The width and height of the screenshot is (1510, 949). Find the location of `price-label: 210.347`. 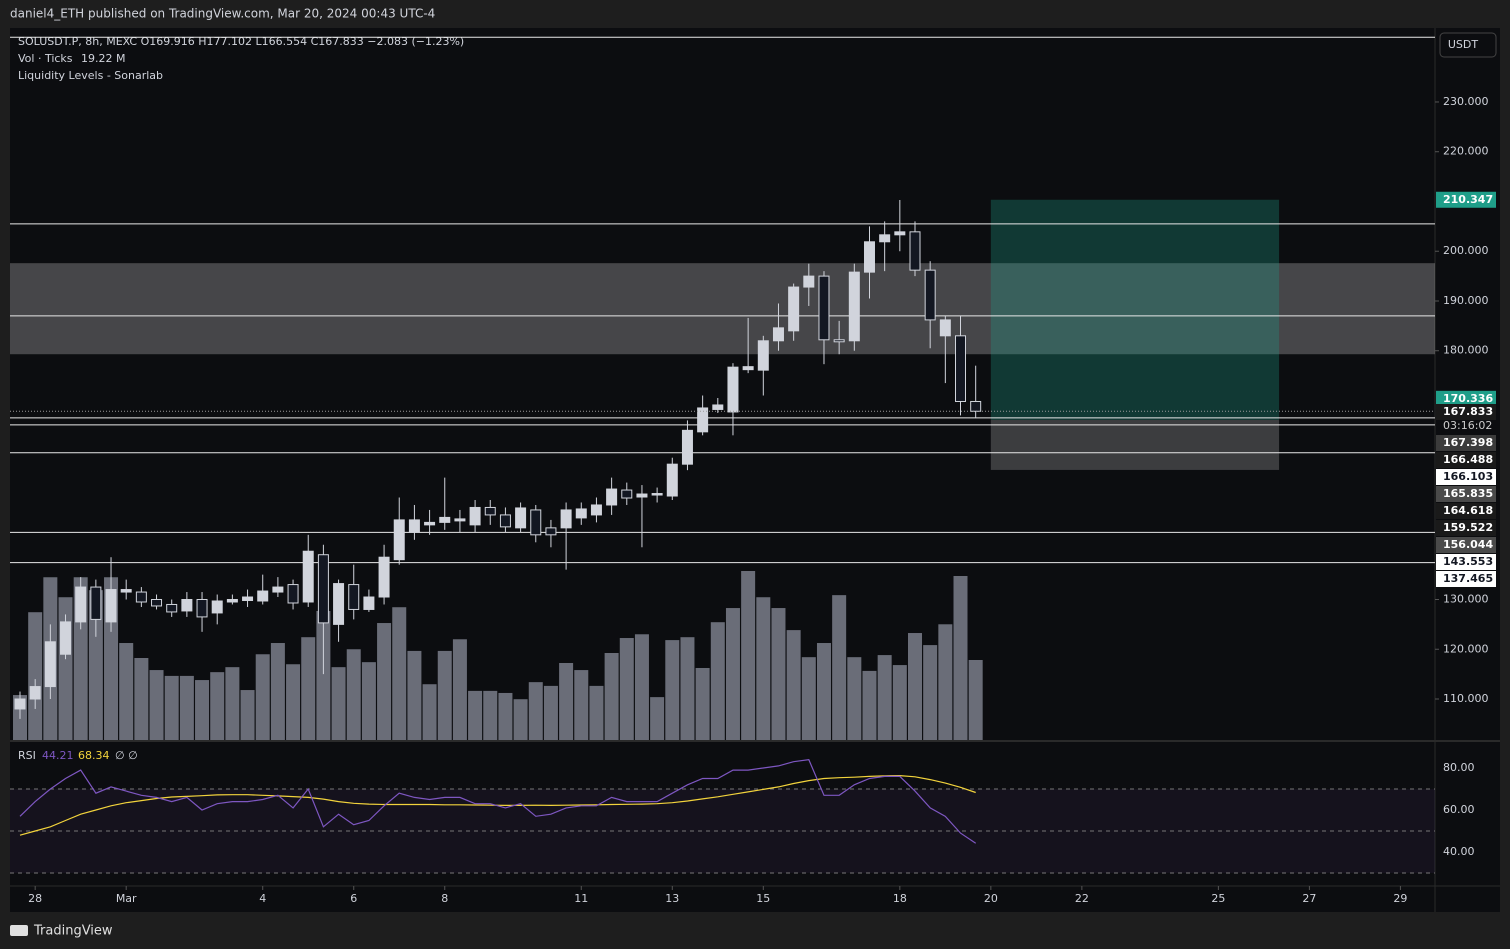

price-label: 210.347 is located at coordinates (1468, 199).